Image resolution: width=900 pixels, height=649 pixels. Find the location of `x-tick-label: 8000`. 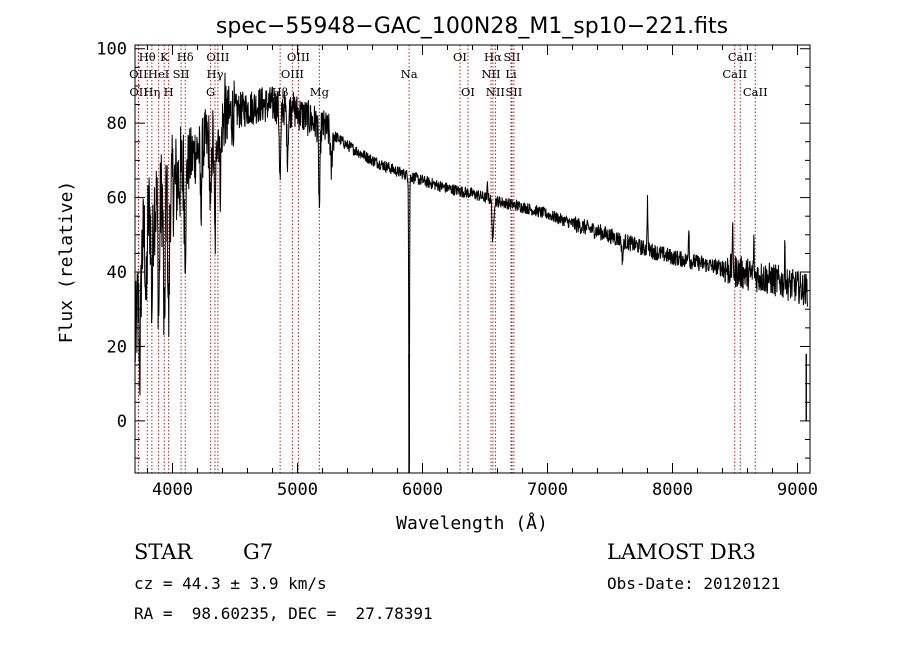

x-tick-label: 8000 is located at coordinates (672, 490).